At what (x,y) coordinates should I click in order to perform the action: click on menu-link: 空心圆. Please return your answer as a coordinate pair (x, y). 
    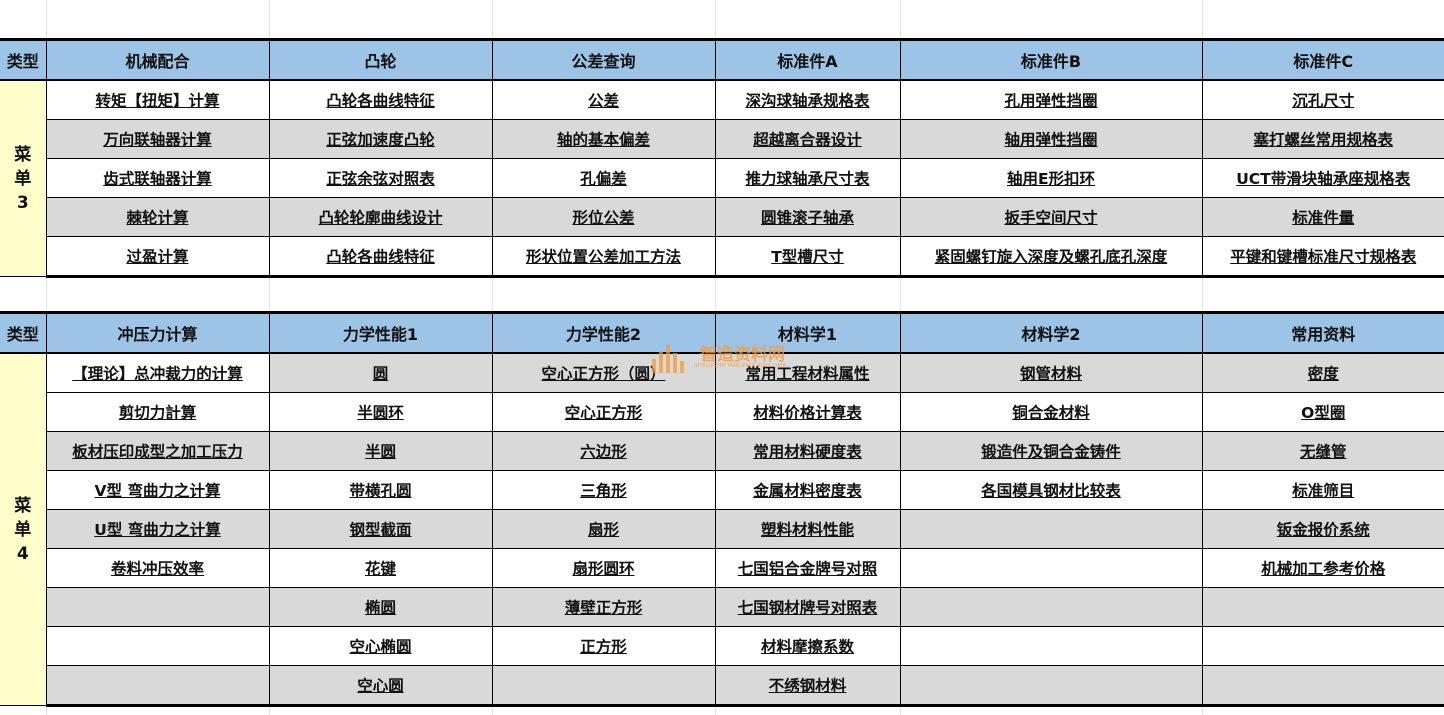
    Looking at the image, I should click on (380, 686).